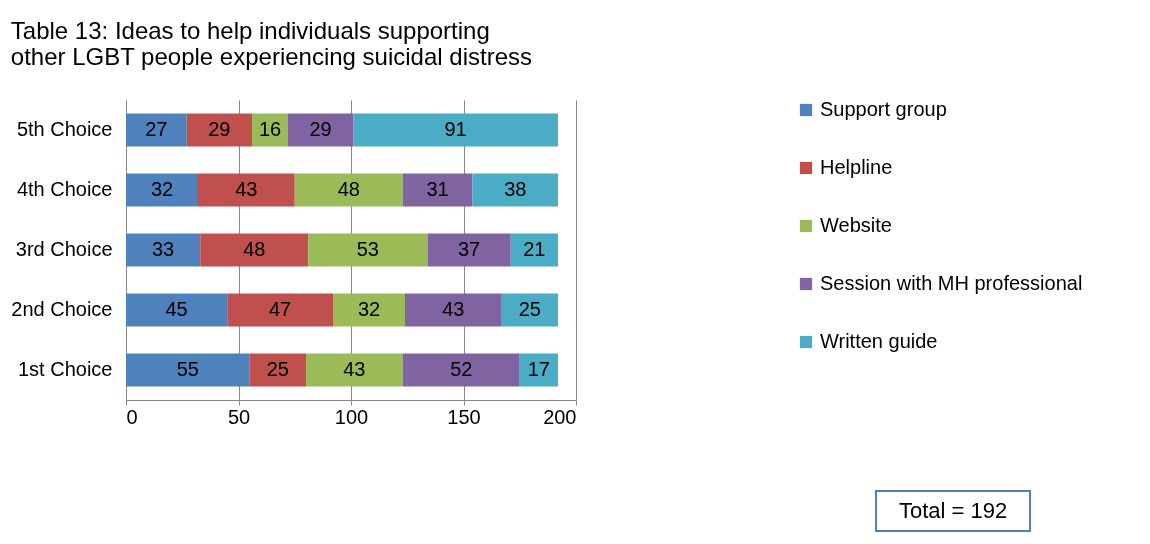 Image resolution: width=1150 pixels, height=544 pixels. Describe the element at coordinates (239, 416) in the screenshot. I see `x-tick-label: 50` at that location.